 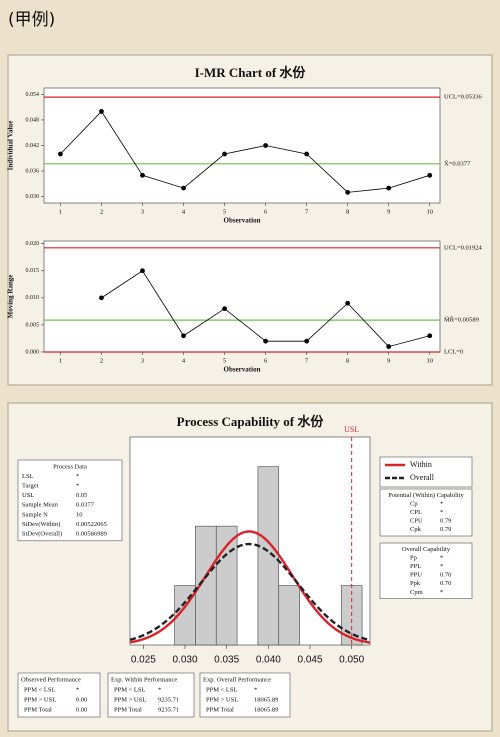 What do you see at coordinates (11, 297) in the screenshot?
I see `y-axis-title: Moving Range` at bounding box center [11, 297].